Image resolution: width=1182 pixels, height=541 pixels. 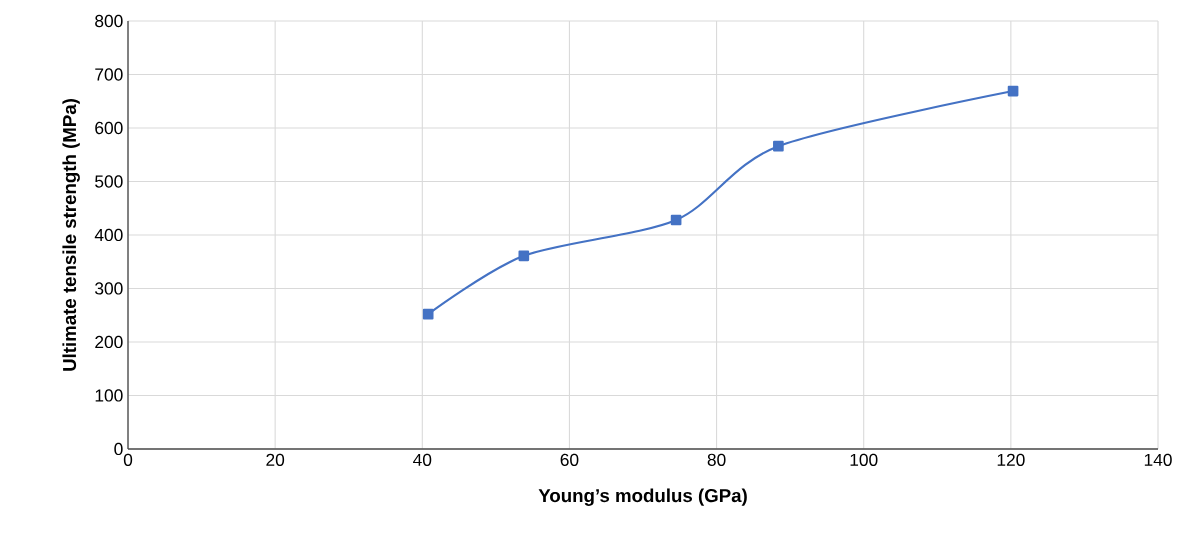 What do you see at coordinates (109, 342) in the screenshot?
I see `y-tick-label: 200` at bounding box center [109, 342].